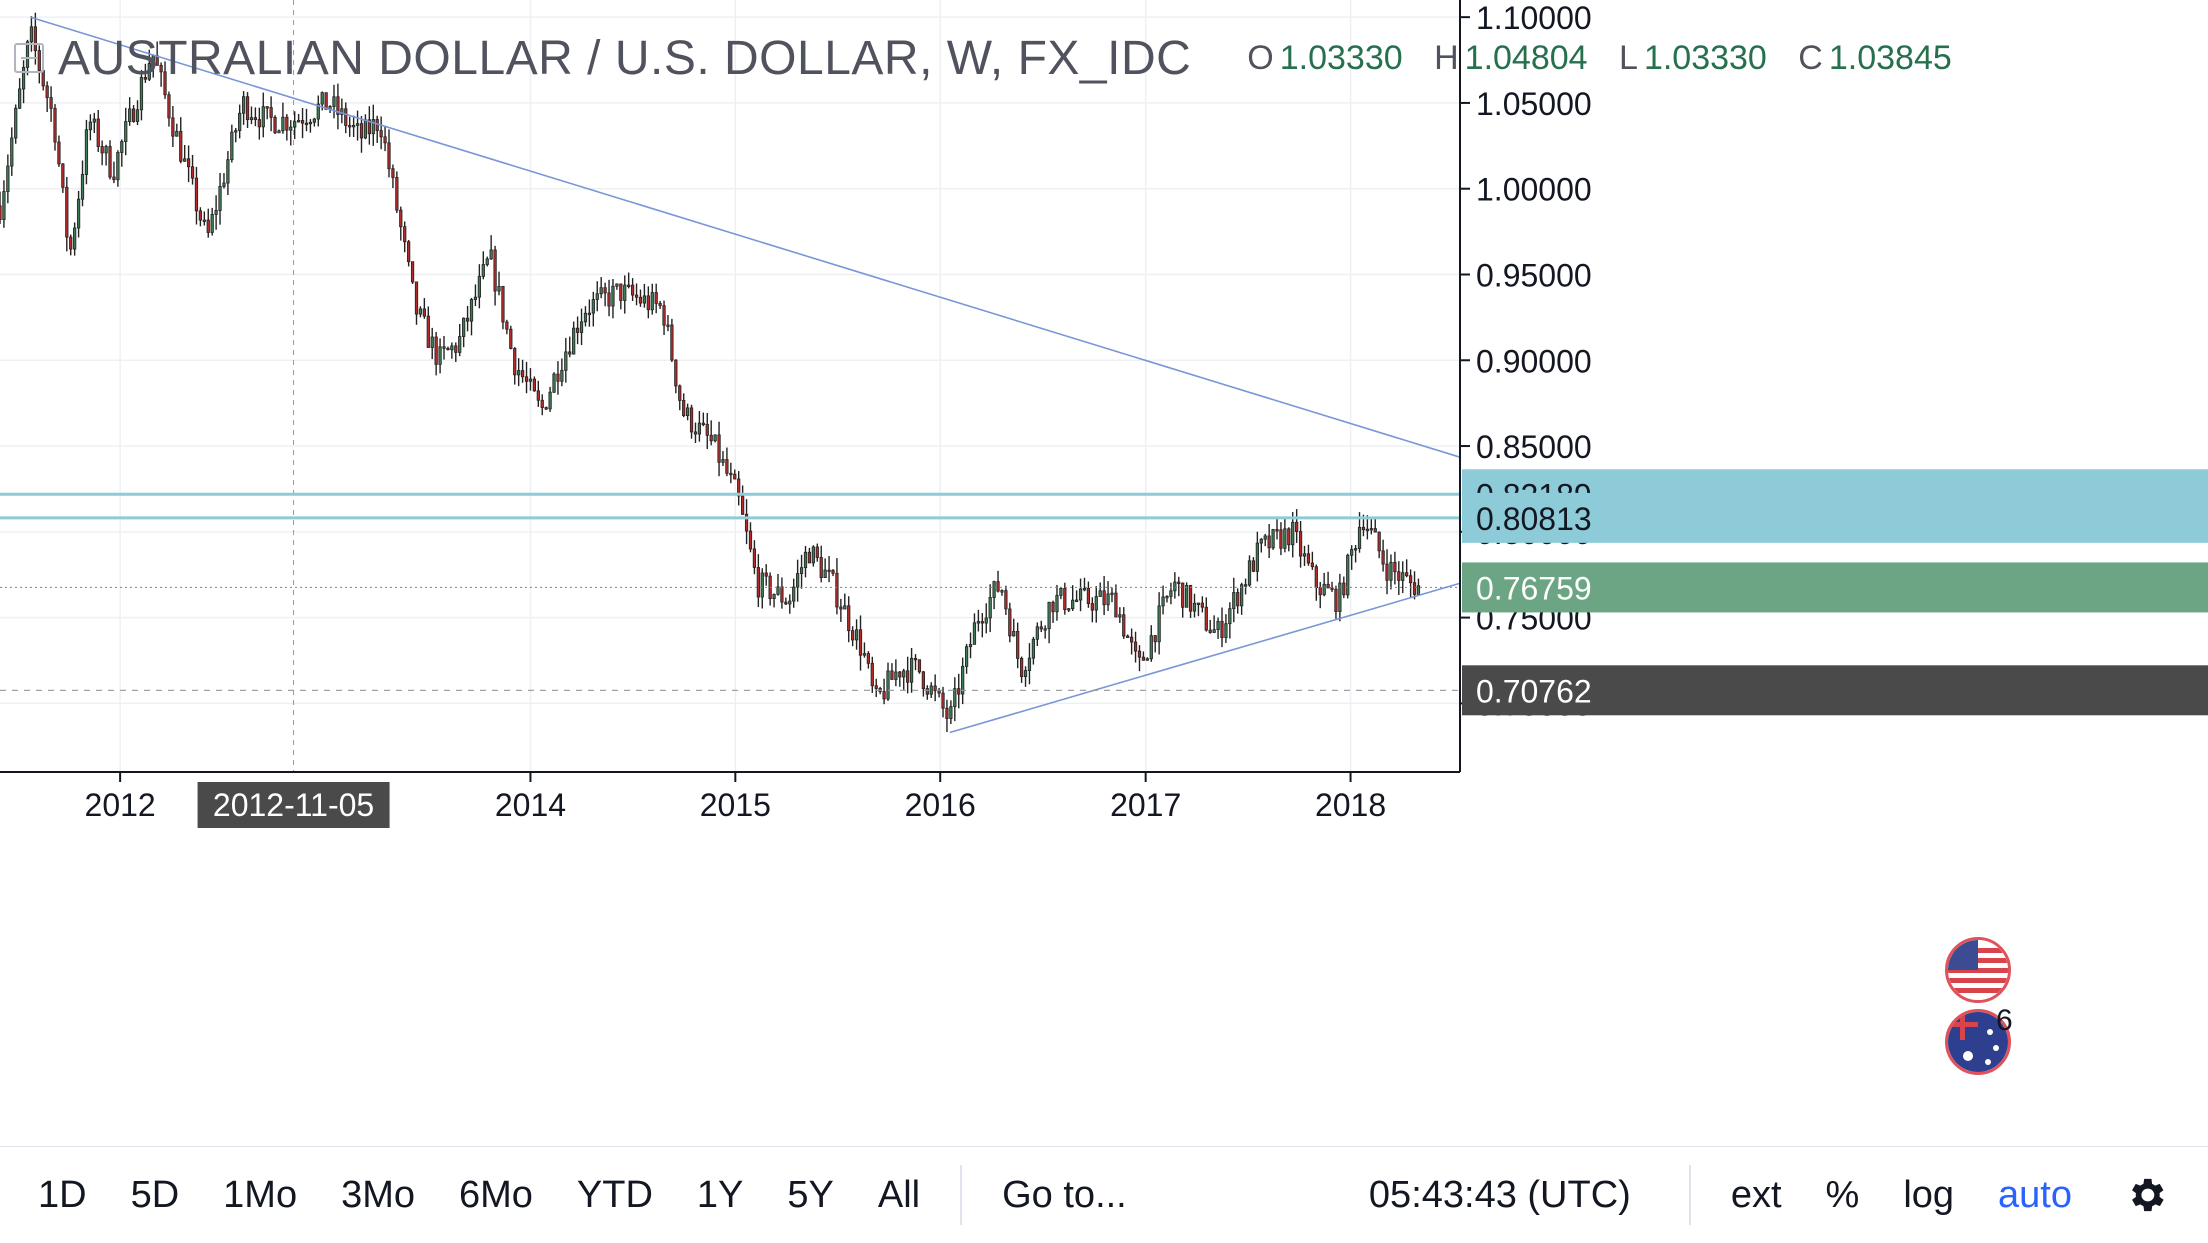 The height and width of the screenshot is (1243, 2208). Describe the element at coordinates (260, 1194) in the screenshot. I see `range-1mo-button: 1Mo` at that location.